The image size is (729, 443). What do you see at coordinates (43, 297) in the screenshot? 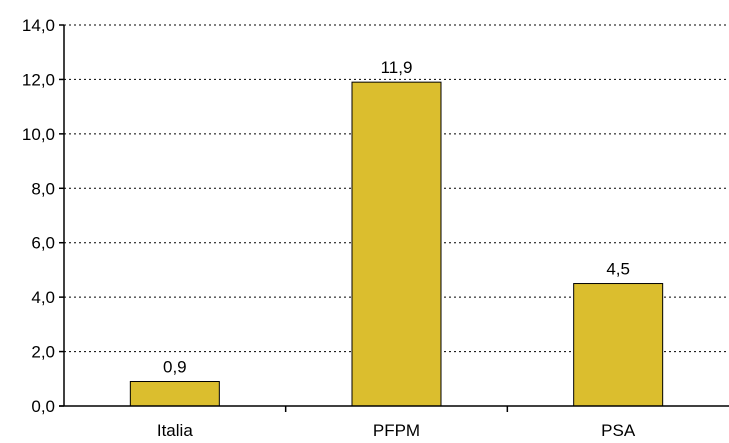
I see `y-tick-label-4: 4,0` at bounding box center [43, 297].